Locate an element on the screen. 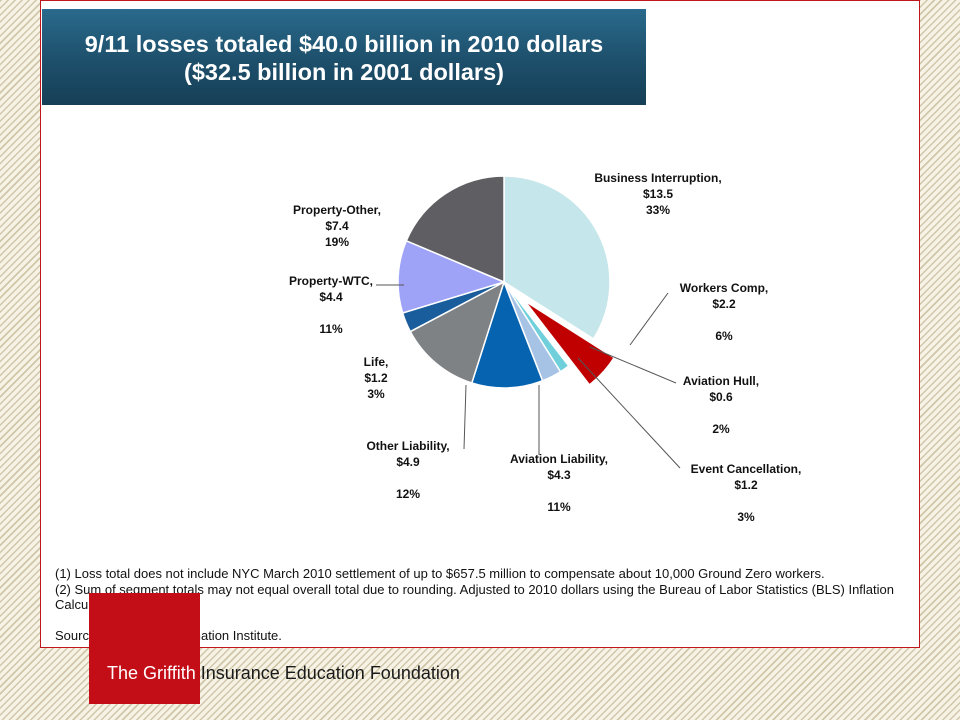  slice-label-value-0: $13.5 is located at coordinates (658, 194).